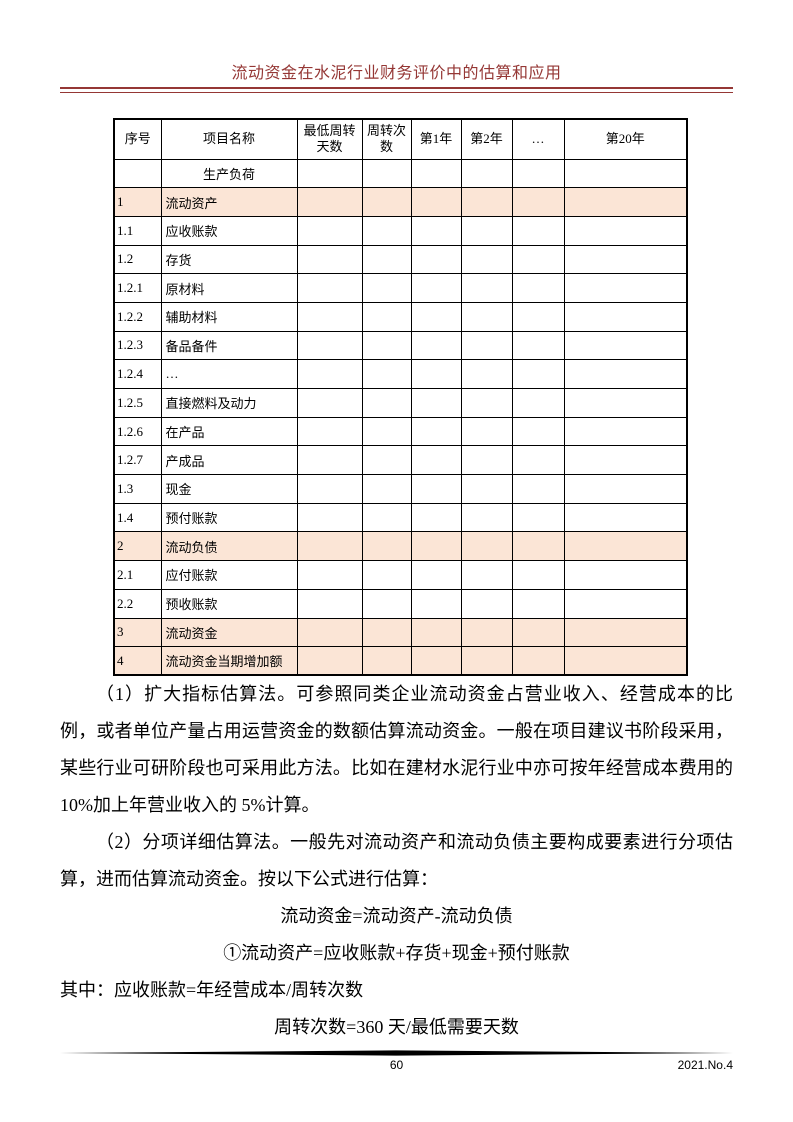 The image size is (793, 1122). I want to click on item-name-cell: 应收账款, so click(229, 230).